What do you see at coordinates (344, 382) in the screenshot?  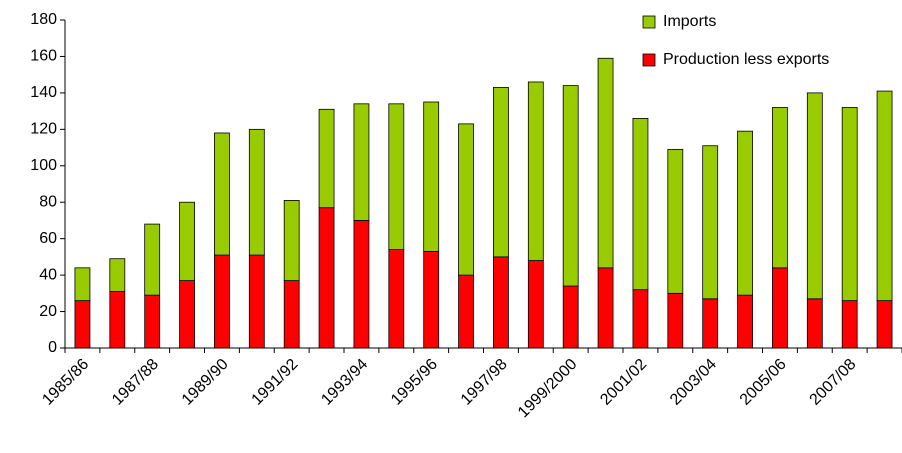 I see `x-tick-label: 1993/94` at bounding box center [344, 382].